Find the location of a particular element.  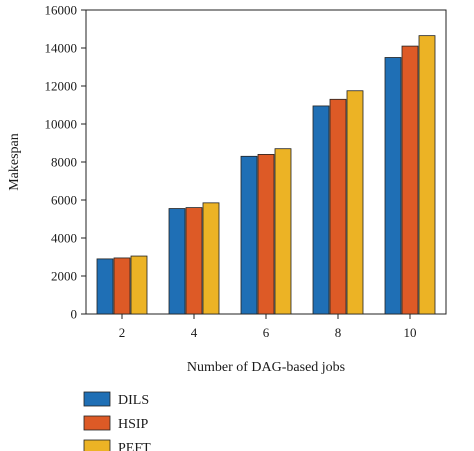

y-tick-label: 16000 is located at coordinates (61, 10).